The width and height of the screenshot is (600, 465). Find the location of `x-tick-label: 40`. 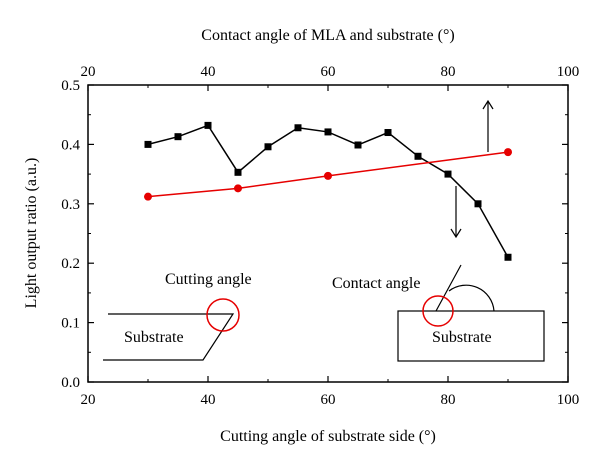

x-tick-label: 40 is located at coordinates (208, 400).